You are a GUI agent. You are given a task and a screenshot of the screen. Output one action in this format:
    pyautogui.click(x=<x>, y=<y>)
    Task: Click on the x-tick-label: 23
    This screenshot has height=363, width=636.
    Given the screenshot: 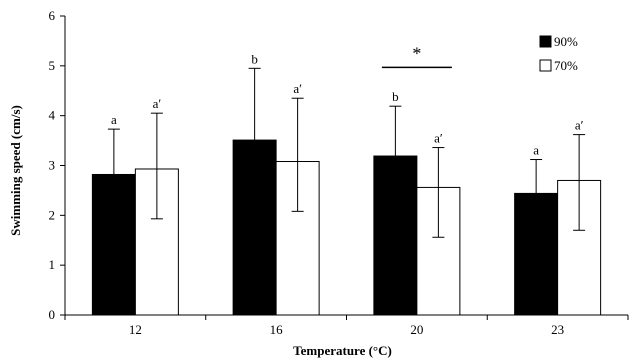 What is the action you would take?
    pyautogui.click(x=557, y=329)
    